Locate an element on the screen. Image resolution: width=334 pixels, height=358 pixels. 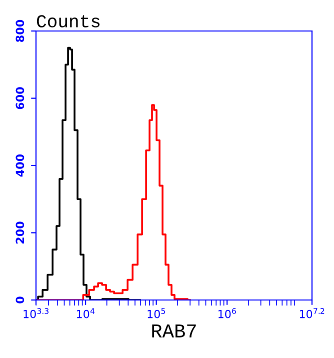
y-tick-label: 200 is located at coordinates (20, 233).